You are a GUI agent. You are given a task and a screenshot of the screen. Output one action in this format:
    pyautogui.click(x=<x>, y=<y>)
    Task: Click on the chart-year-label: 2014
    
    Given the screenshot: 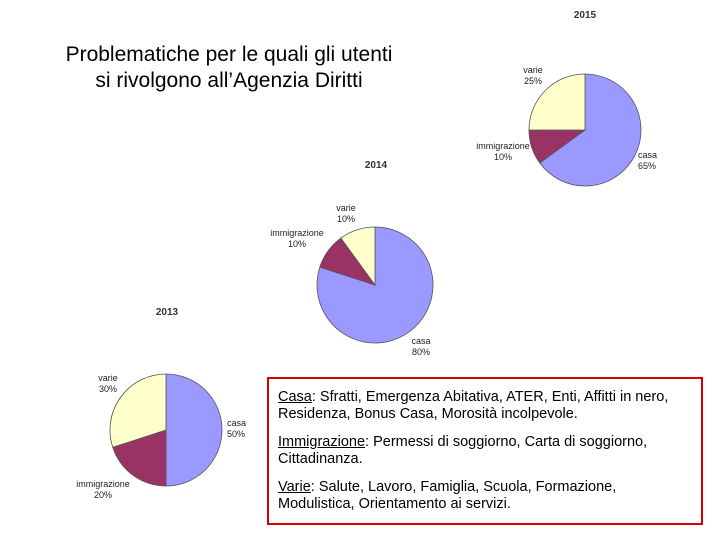 What is the action you would take?
    pyautogui.click(x=376, y=165)
    